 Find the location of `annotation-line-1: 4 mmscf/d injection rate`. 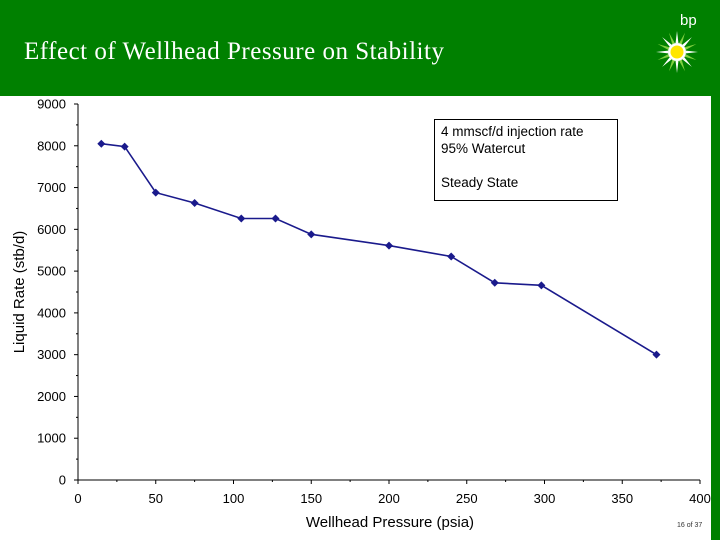

annotation-line-1: 4 mmscf/d injection rate is located at coordinates (512, 131).